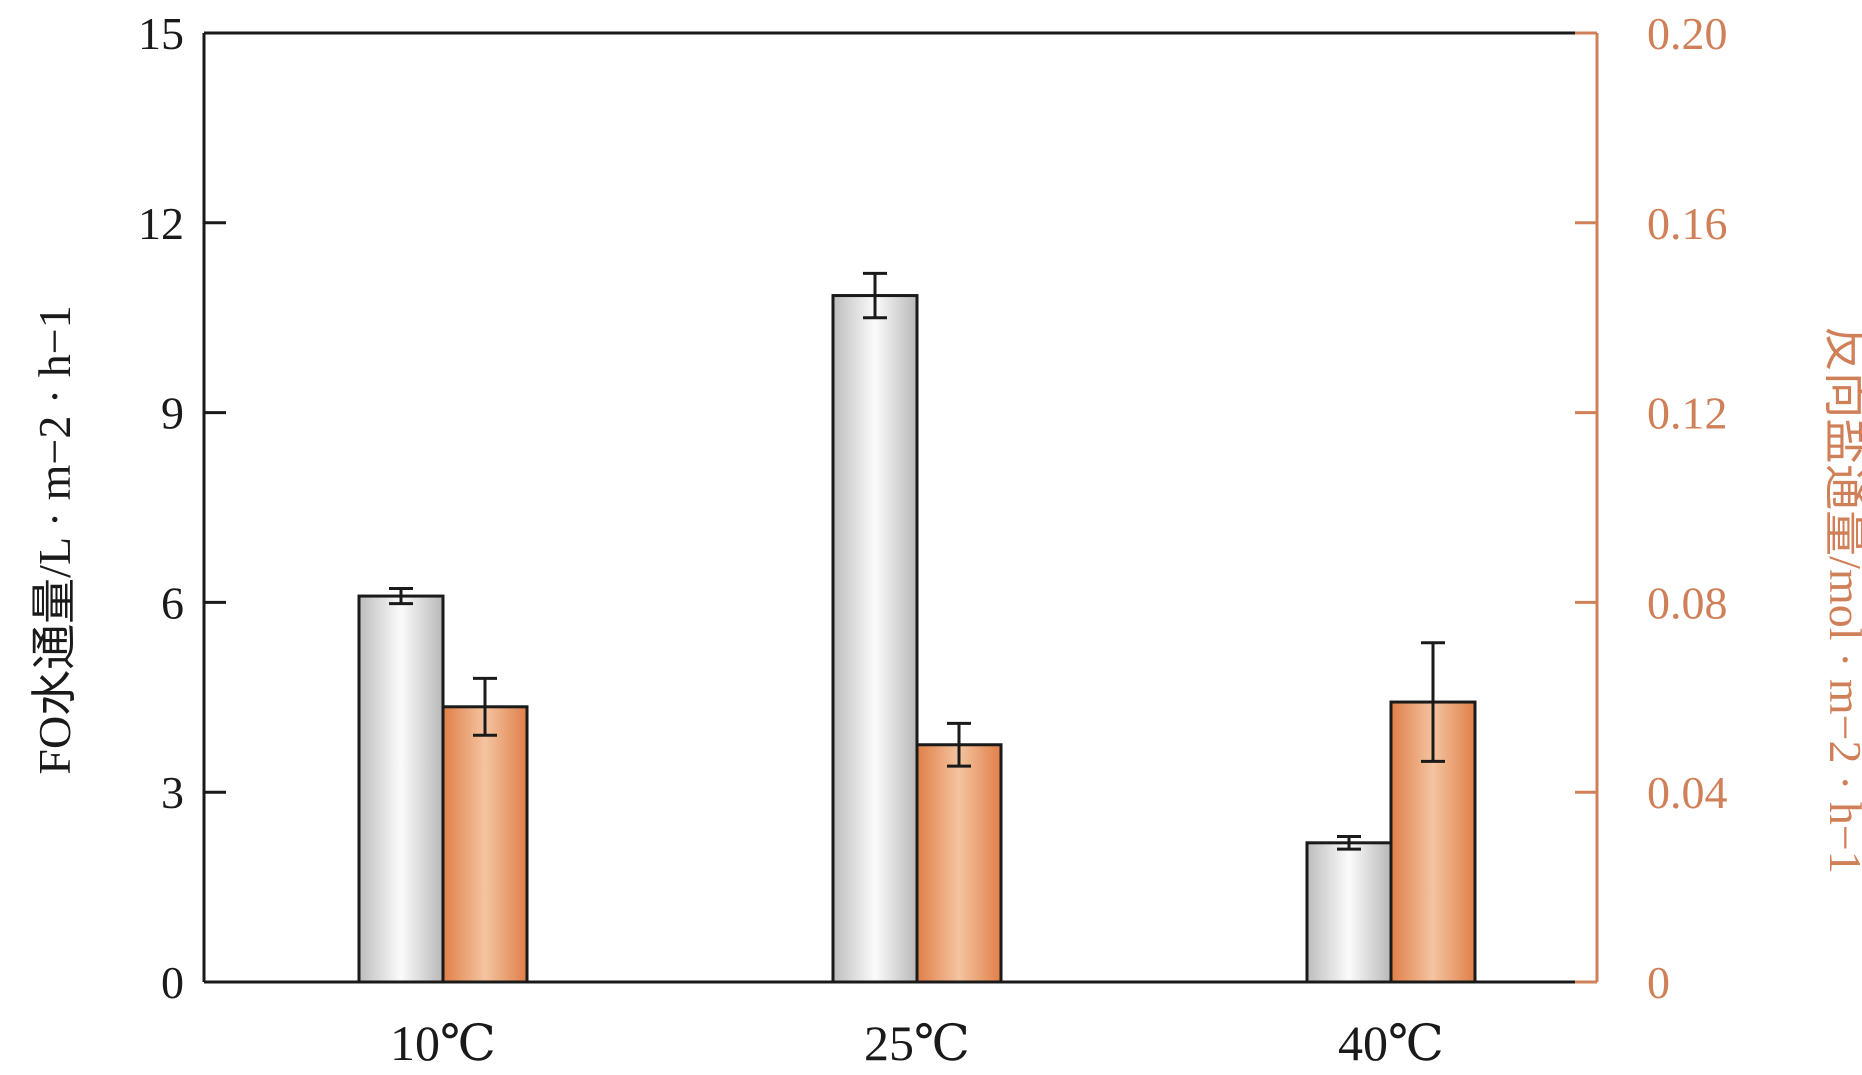 Image resolution: width=1862 pixels, height=1075 pixels. I want to click on category-labels: 10℃ 25℃ 40℃, so click(917, 1043).